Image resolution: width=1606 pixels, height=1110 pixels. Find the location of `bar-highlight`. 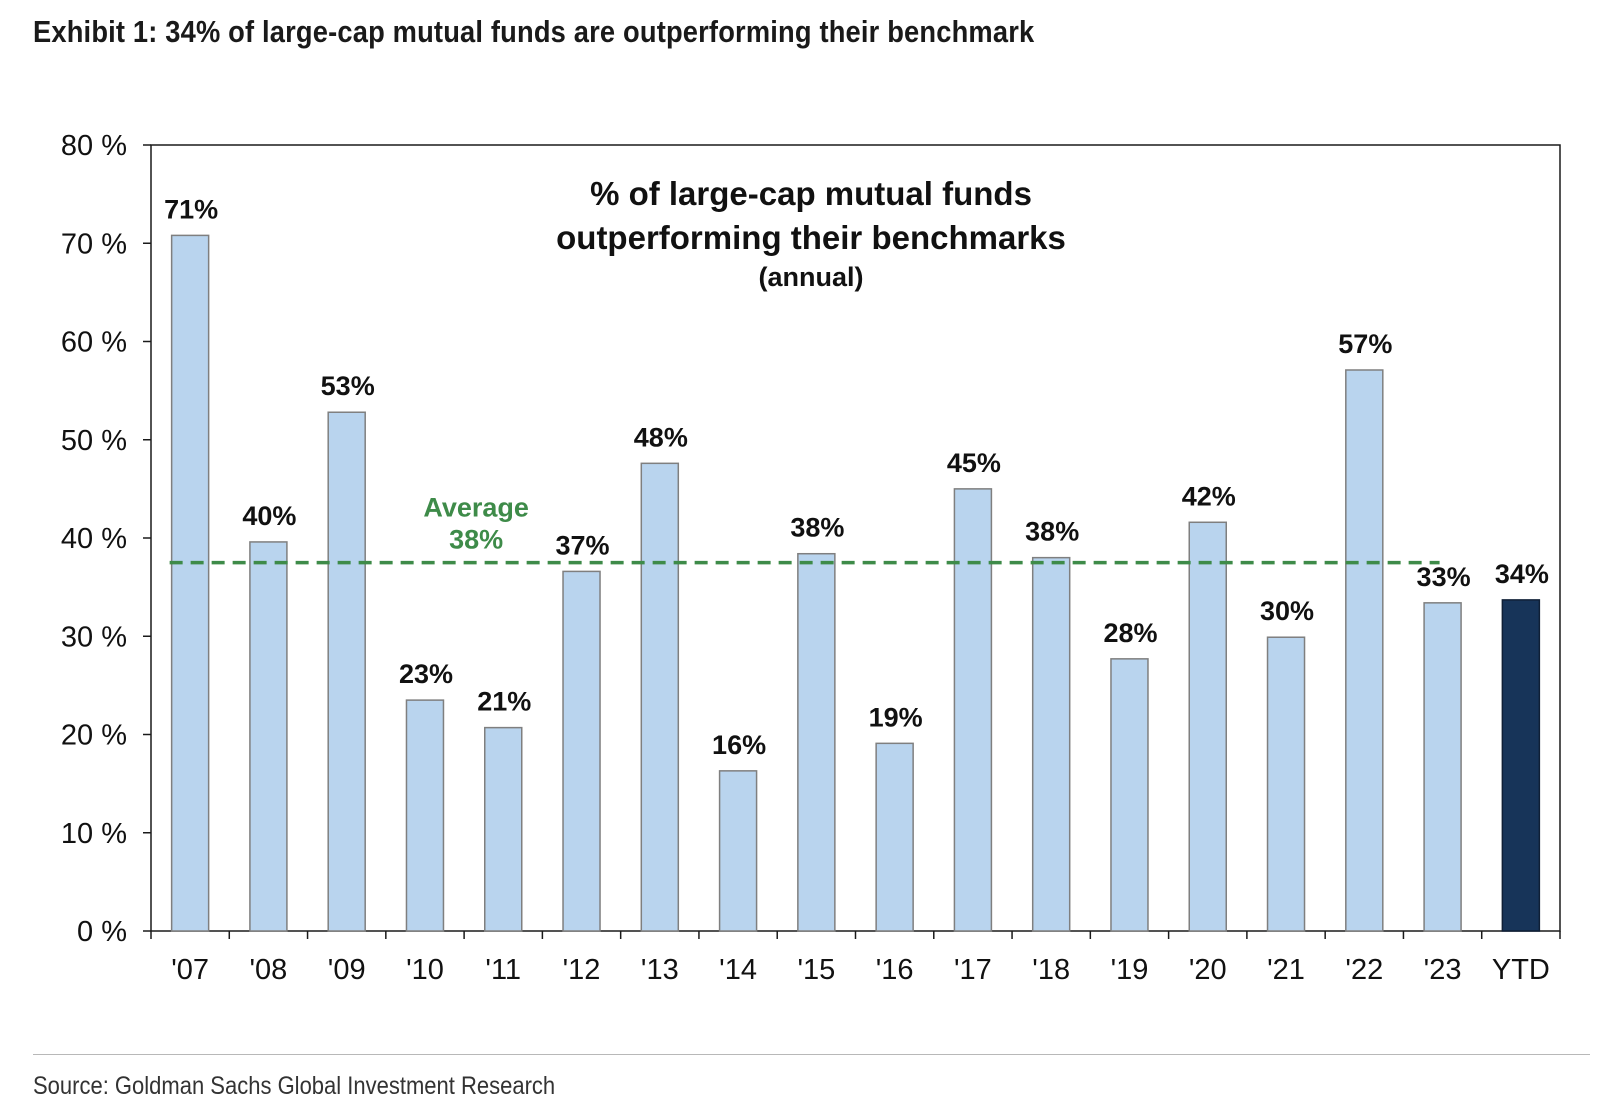

bar-highlight is located at coordinates (1521, 765).